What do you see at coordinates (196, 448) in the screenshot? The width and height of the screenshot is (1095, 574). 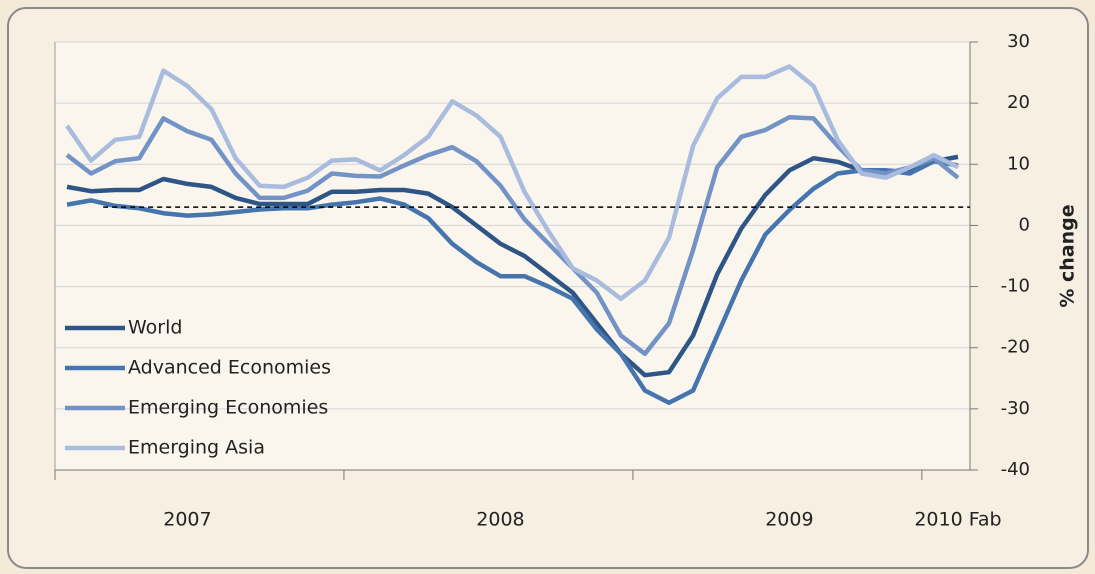 I see `legend-label: Emerging Asia` at bounding box center [196, 448].